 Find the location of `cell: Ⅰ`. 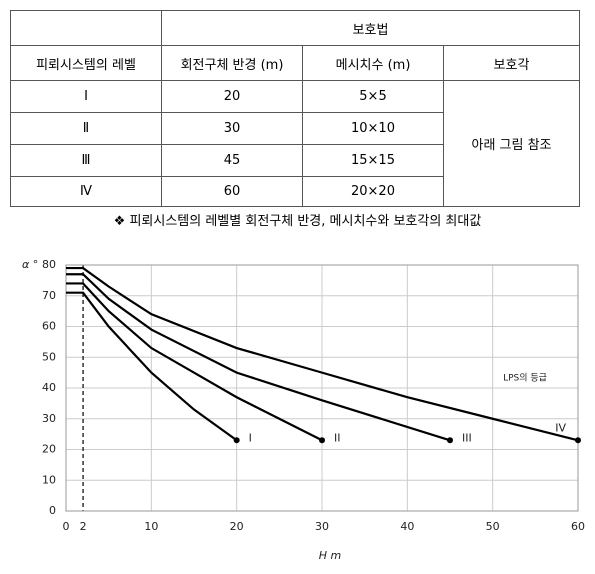

cell: Ⅰ is located at coordinates (86, 96).